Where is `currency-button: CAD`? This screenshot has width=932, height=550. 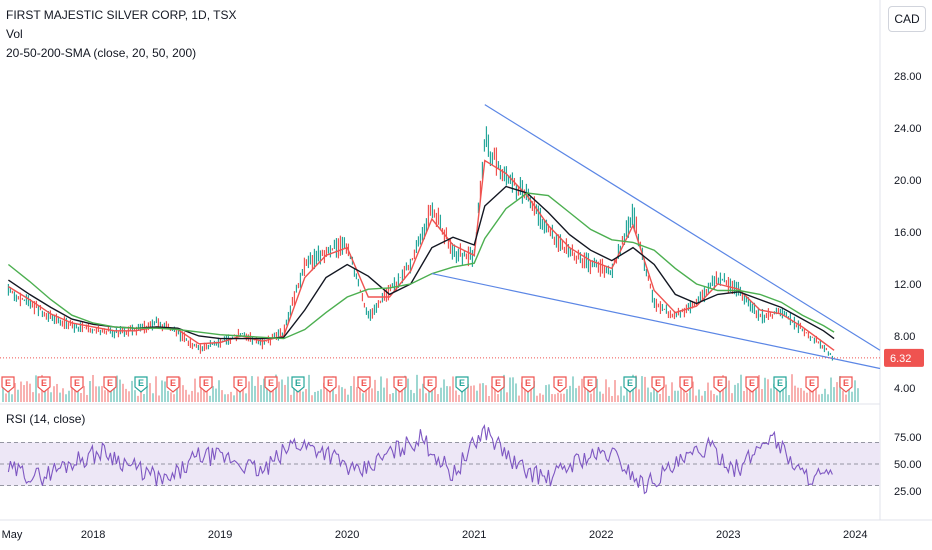
currency-button: CAD is located at coordinates (907, 19).